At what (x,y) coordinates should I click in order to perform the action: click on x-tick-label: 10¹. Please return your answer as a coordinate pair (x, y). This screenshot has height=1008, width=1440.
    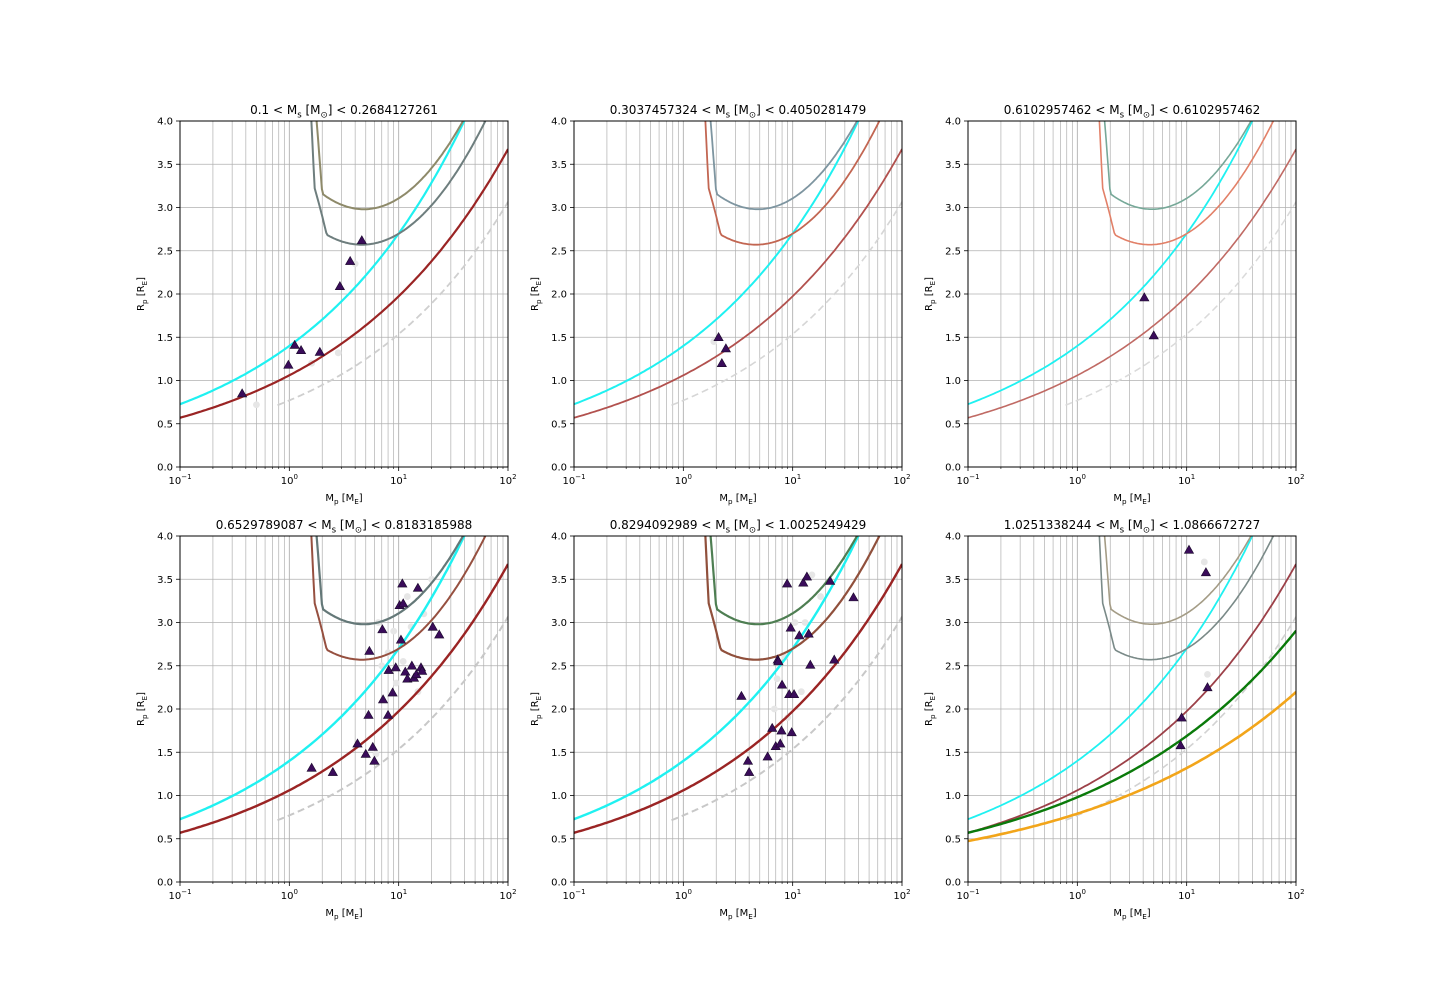
    Looking at the image, I should click on (792, 480).